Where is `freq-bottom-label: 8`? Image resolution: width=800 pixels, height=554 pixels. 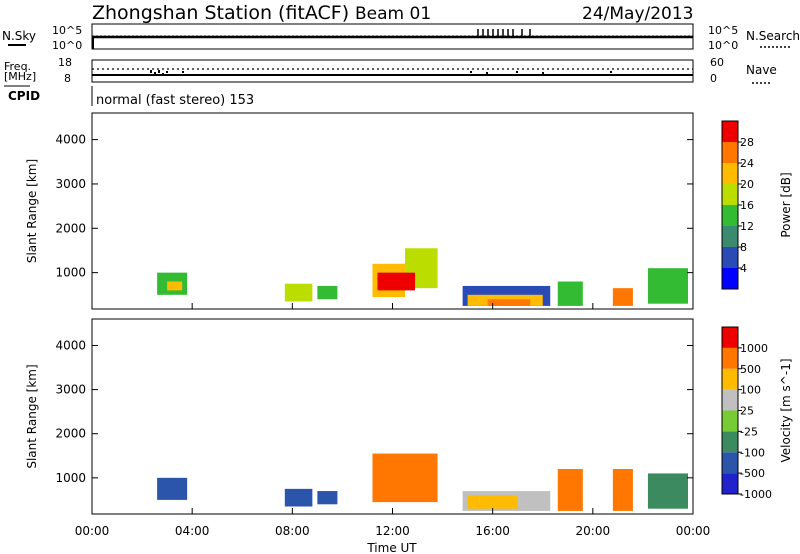
freq-bottom-label: 8 is located at coordinates (67, 78).